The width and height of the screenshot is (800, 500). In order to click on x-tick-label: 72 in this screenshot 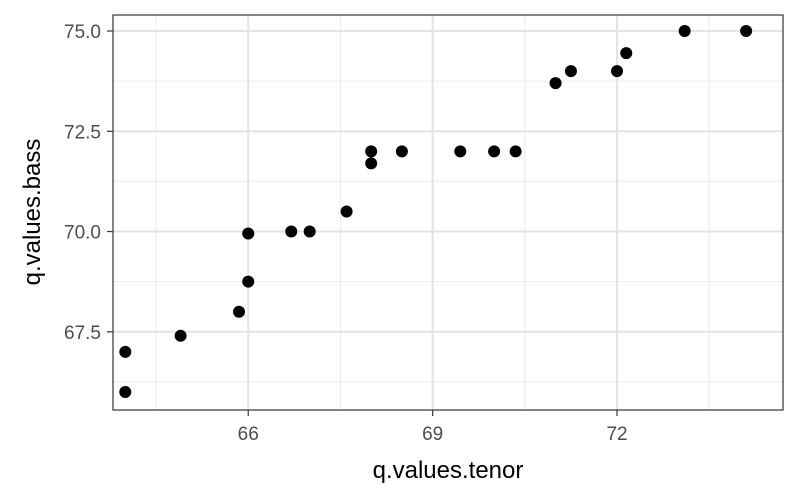, I will do `click(616, 434)`.